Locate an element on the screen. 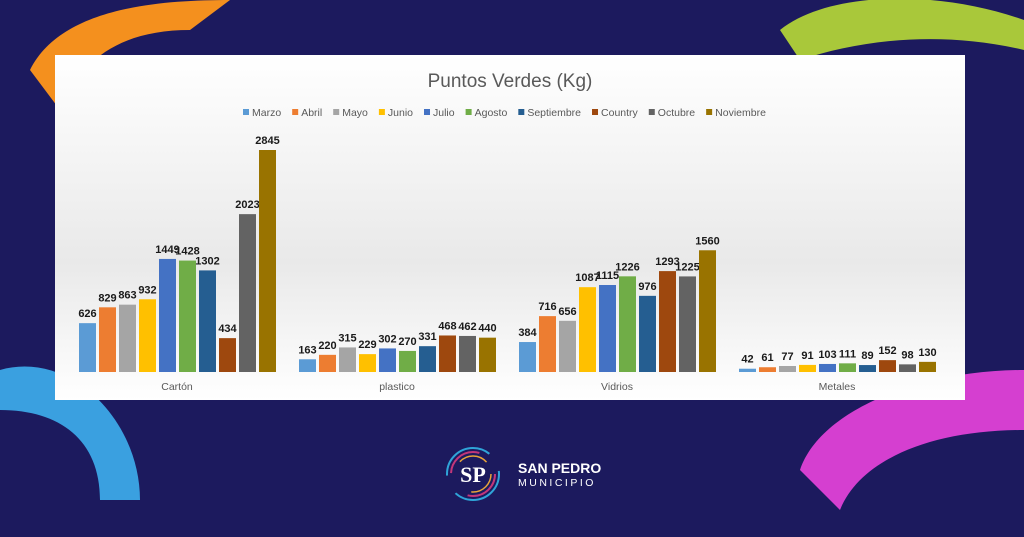  data-label: 462 is located at coordinates (467, 327).